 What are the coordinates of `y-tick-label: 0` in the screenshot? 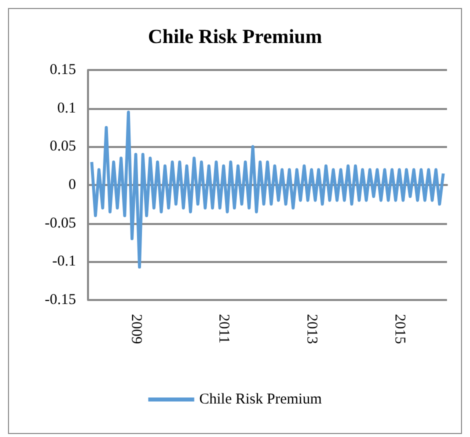 It's located at (72, 185).